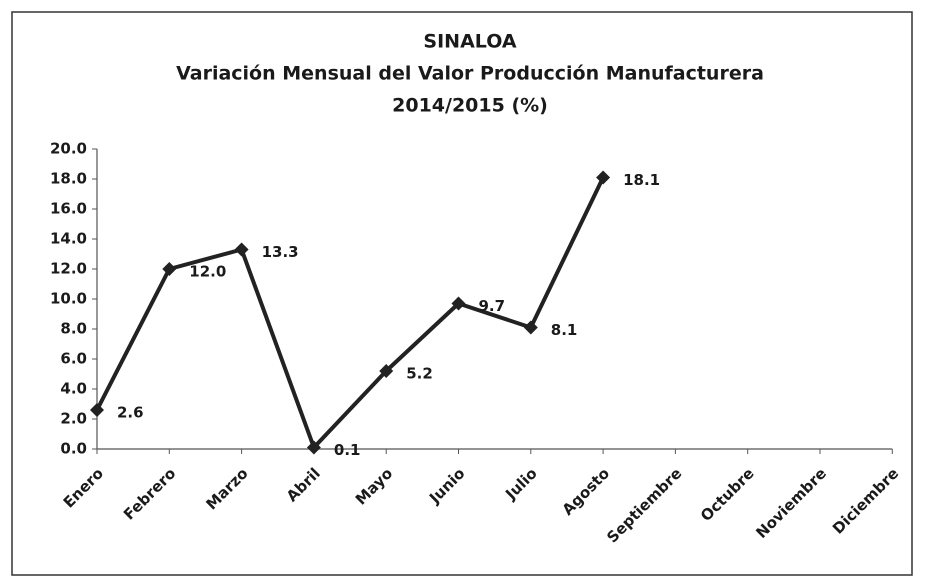  What do you see at coordinates (68, 299) in the screenshot?
I see `y-tick-label: 10.0` at bounding box center [68, 299].